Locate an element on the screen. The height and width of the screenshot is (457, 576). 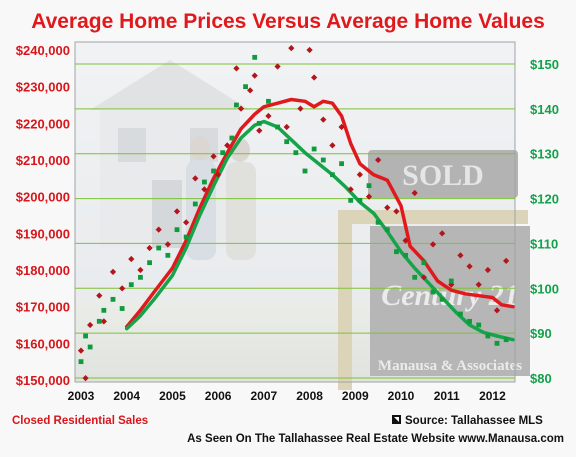
y-left-tick-label: $200,000 is located at coordinates (43, 197).